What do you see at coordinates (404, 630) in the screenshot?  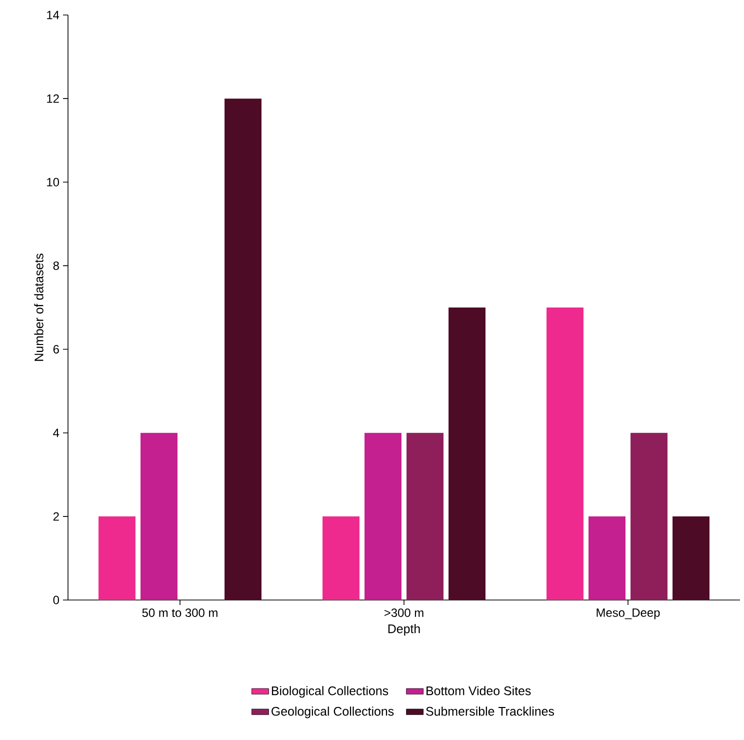 I see `x-axis-title: Depth` at bounding box center [404, 630].